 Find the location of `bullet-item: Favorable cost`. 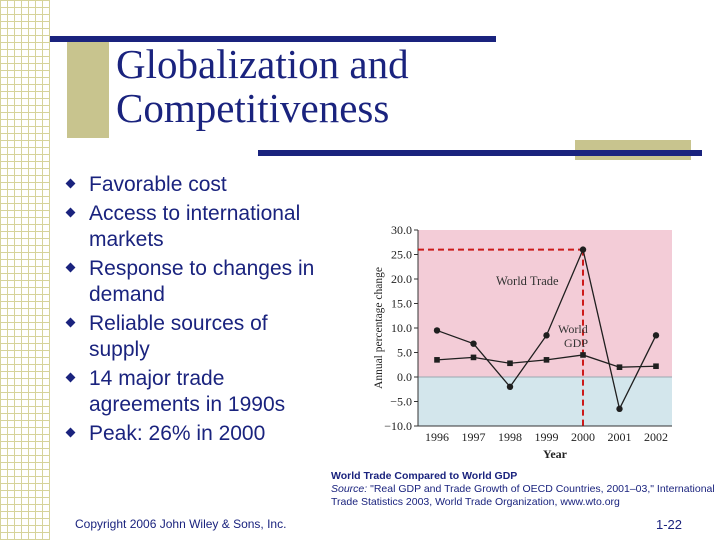

bullet-item: Favorable cost is located at coordinates (214, 185).